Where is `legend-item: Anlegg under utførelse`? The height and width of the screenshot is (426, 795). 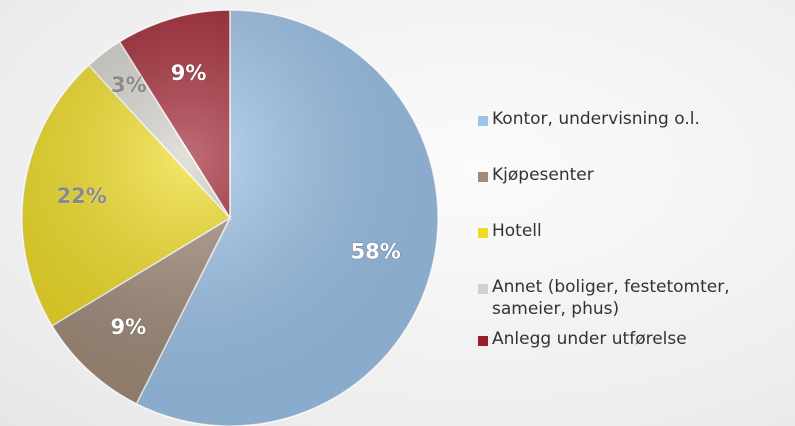 legend-item: Anlegg under utførelse is located at coordinates (635, 339).